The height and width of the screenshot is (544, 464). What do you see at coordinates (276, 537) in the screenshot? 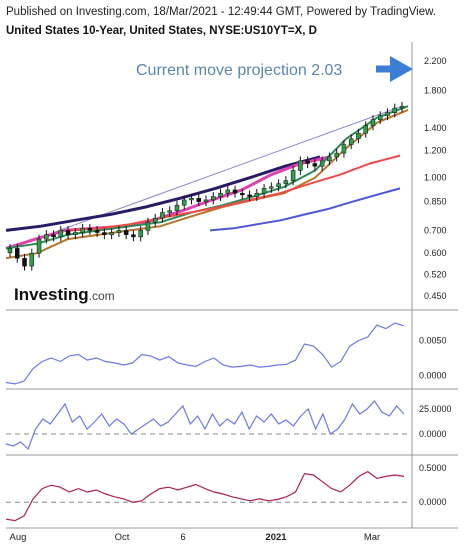
I see `time-axis-tick: 2021` at bounding box center [276, 537].